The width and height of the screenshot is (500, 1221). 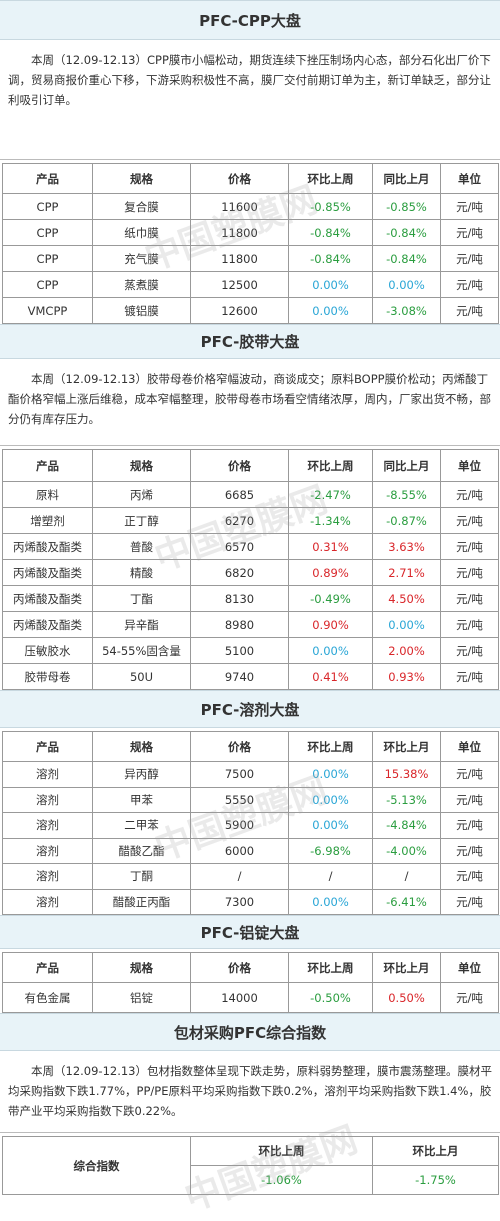 What do you see at coordinates (330, 520) in the screenshot?
I see `cell: -1.34%` at bounding box center [330, 520].